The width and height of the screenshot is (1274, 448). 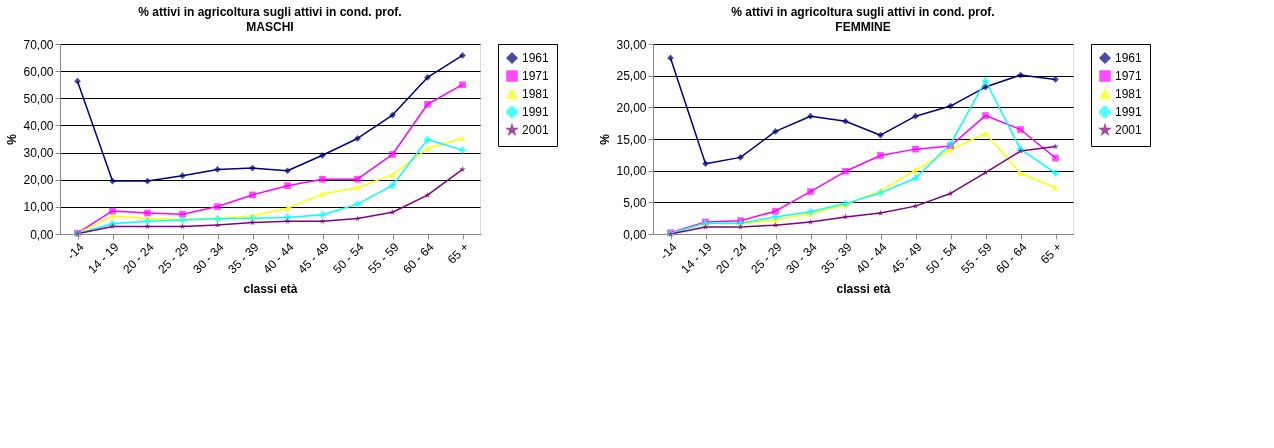 I want to click on y-tick-label: 40,00, so click(x=38, y=125).